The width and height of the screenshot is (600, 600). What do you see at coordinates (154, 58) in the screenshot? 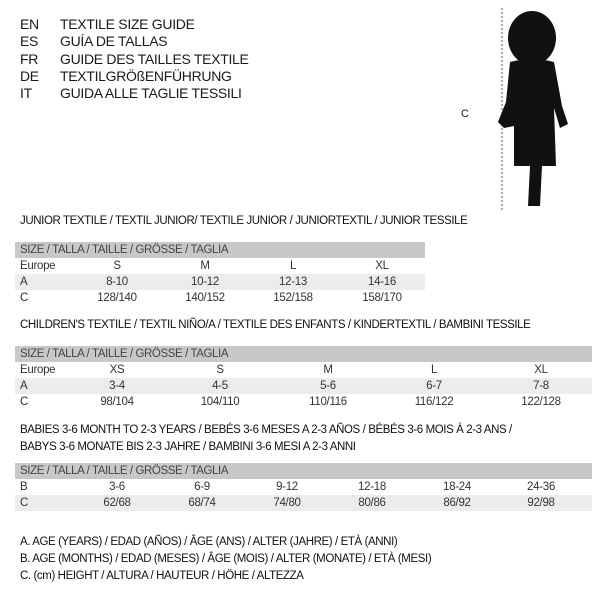
I see `language-title: GUIDE DES TAILLES TEXTILE` at bounding box center [154, 58].